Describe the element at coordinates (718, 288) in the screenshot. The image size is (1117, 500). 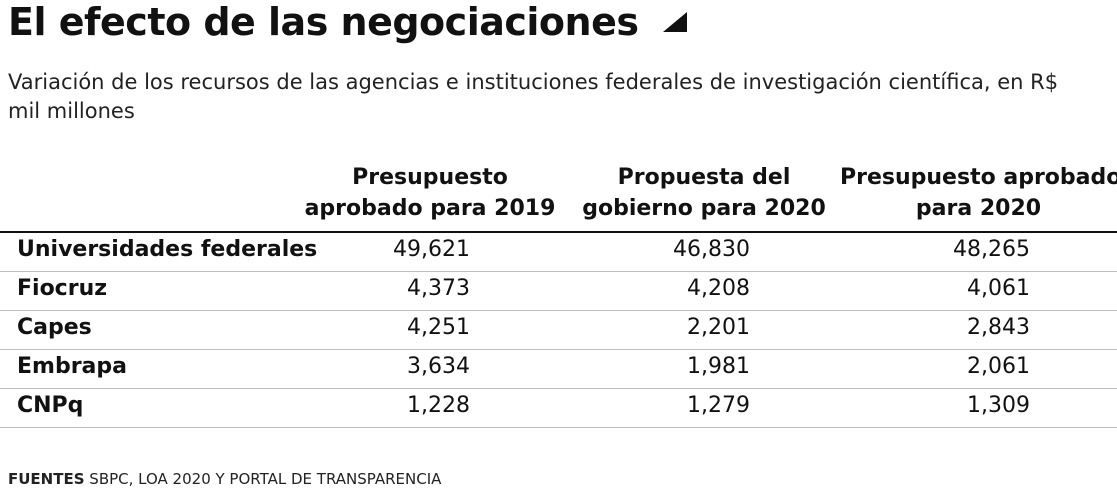
I see `table-cell: 4,208` at that location.